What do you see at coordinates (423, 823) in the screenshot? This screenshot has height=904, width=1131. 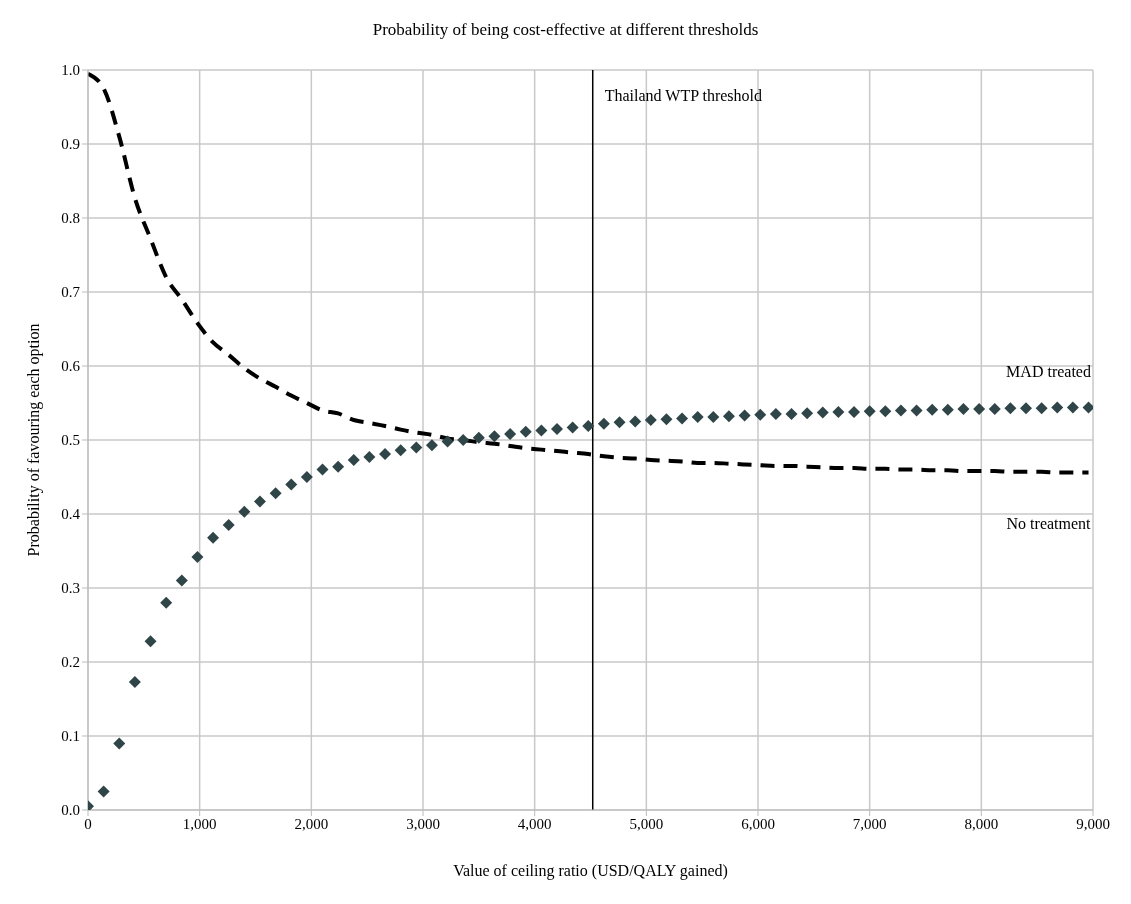 I see `x-tick-label: 3,000` at bounding box center [423, 823].